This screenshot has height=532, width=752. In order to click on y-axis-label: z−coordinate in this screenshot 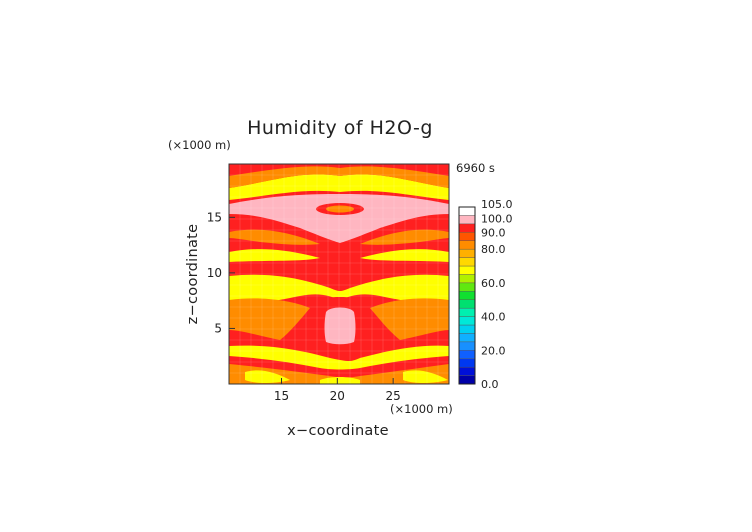, I will do `click(193, 274)`.